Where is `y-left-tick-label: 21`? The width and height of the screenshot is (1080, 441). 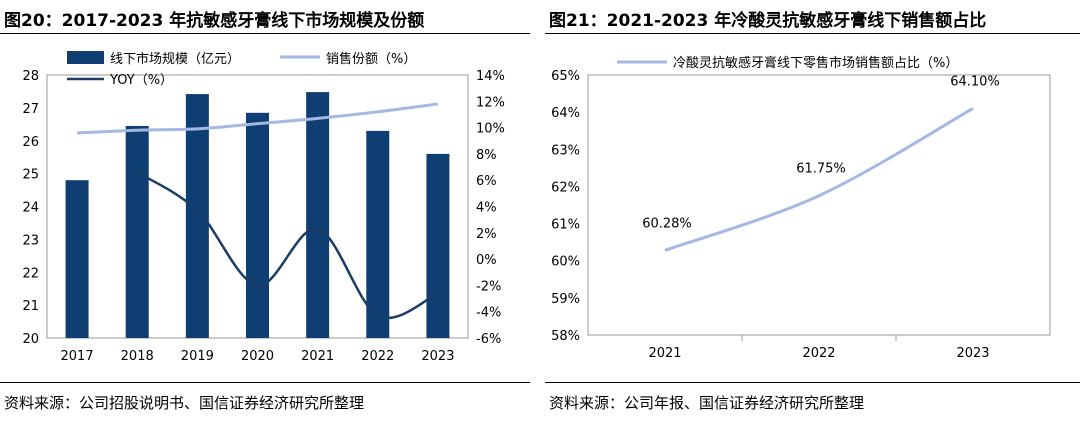
y-left-tick-label: 21 is located at coordinates (30, 306).